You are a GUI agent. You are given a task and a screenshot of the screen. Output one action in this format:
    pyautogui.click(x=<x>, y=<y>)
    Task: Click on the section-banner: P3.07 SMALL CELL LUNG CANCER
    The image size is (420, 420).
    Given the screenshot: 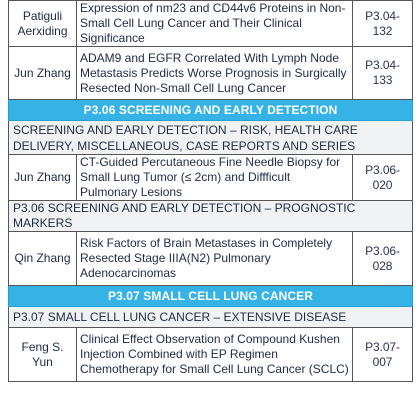 What is the action you would take?
    pyautogui.click(x=210, y=296)
    